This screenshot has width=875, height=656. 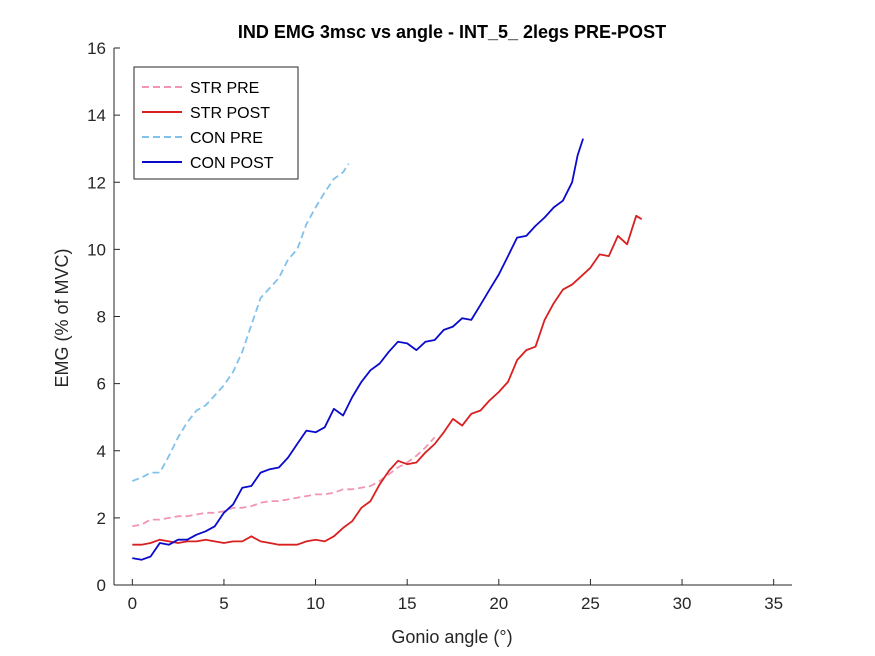 I want to click on y-tick-label: 14, so click(x=96, y=115).